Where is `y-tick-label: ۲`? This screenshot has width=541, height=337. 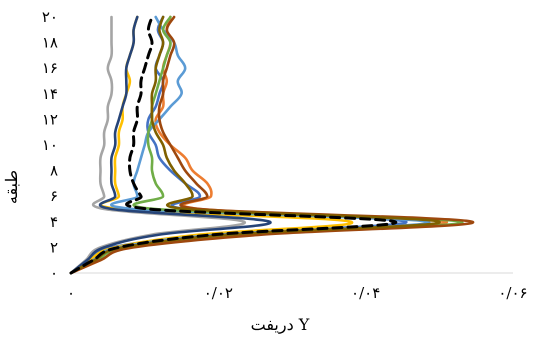 y-tick-label: ۲ is located at coordinates (54, 247).